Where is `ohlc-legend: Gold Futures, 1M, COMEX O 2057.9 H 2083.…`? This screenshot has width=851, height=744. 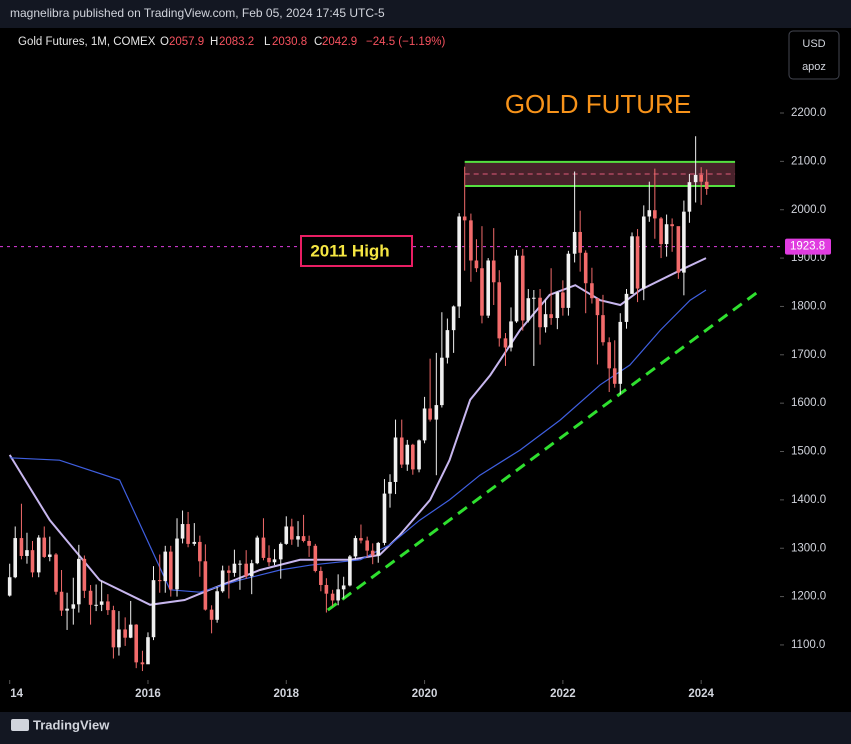
ohlc-legend: Gold Futures, 1M, COMEX O 2057.9 H 2083.… is located at coordinates (231, 42).